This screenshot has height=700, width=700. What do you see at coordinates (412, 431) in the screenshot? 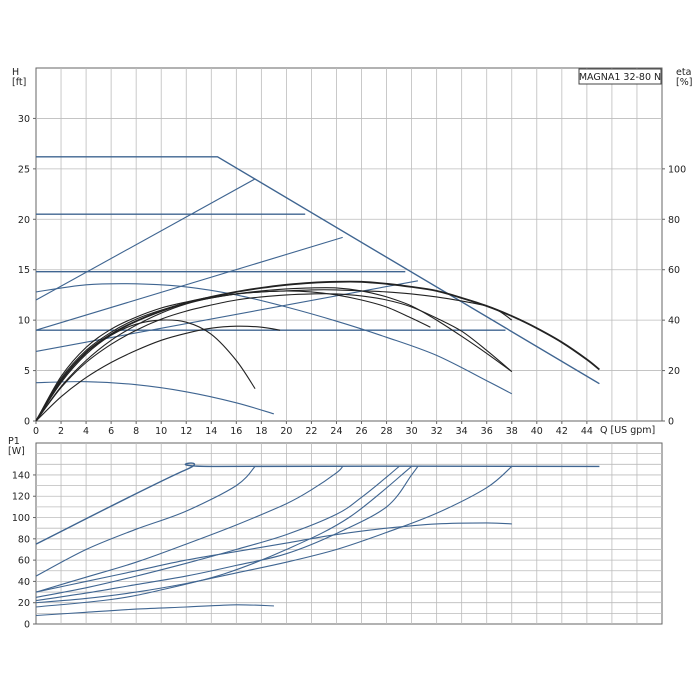
I see `x-tick-label: 30` at bounding box center [412, 431].